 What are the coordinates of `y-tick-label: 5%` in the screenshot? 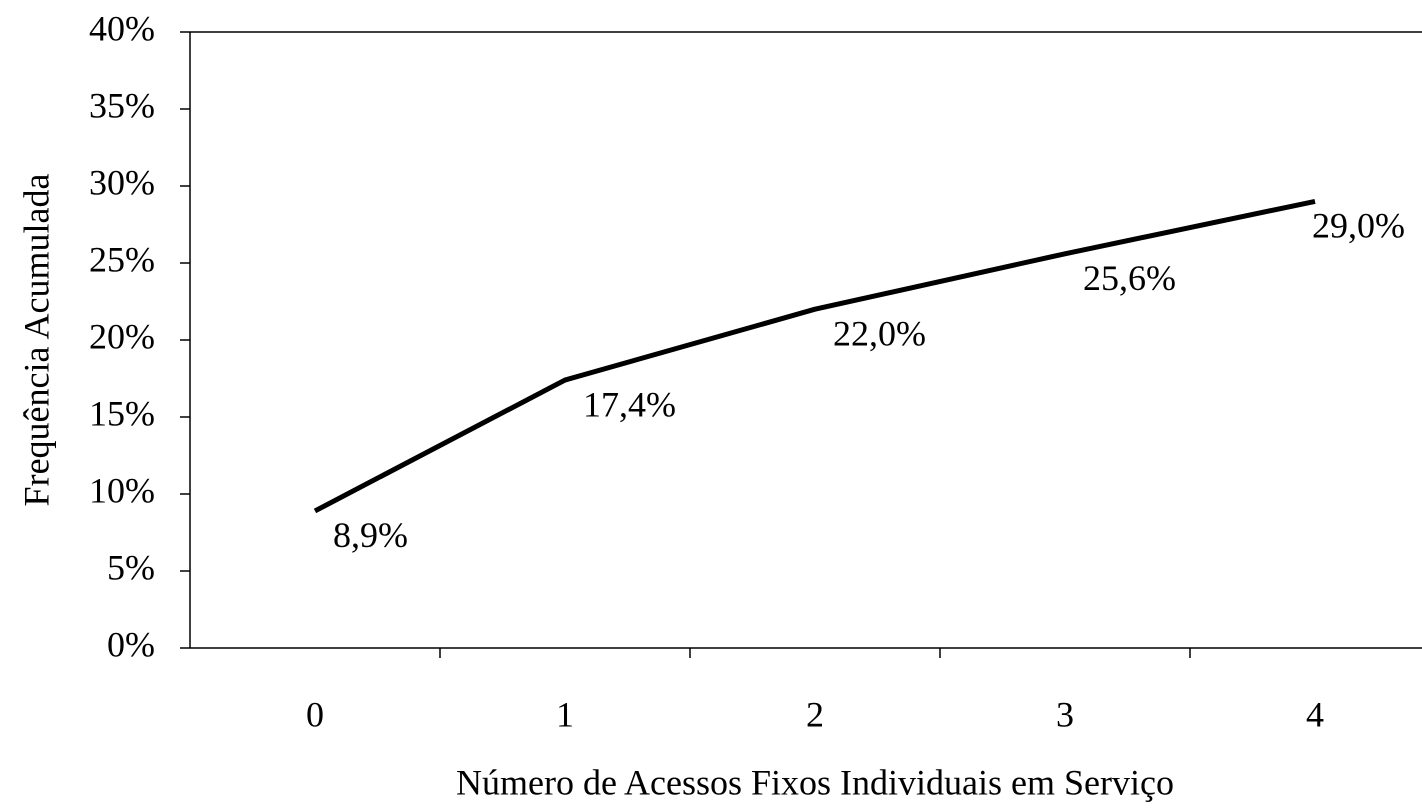 It's located at (131, 567).